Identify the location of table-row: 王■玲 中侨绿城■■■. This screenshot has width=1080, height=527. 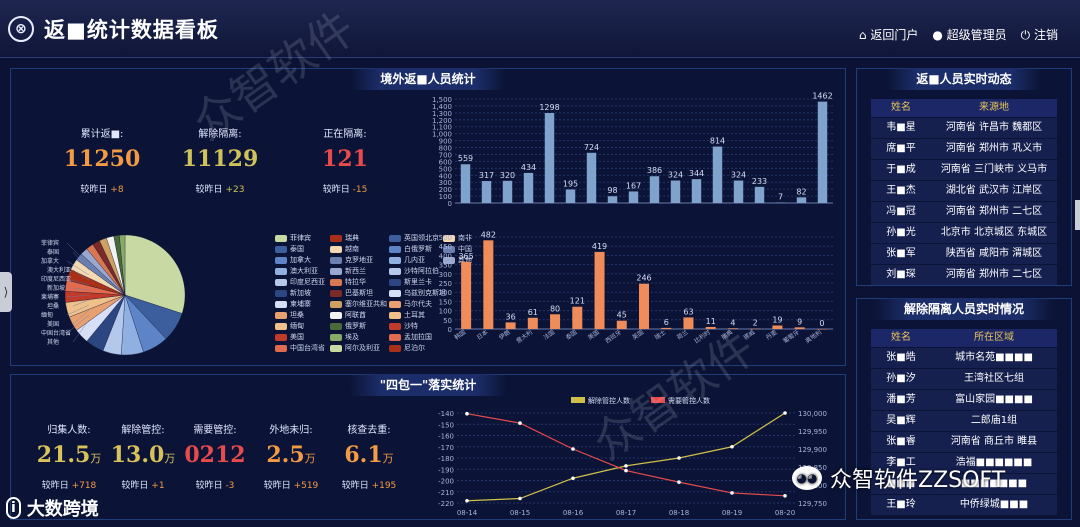
(964, 505).